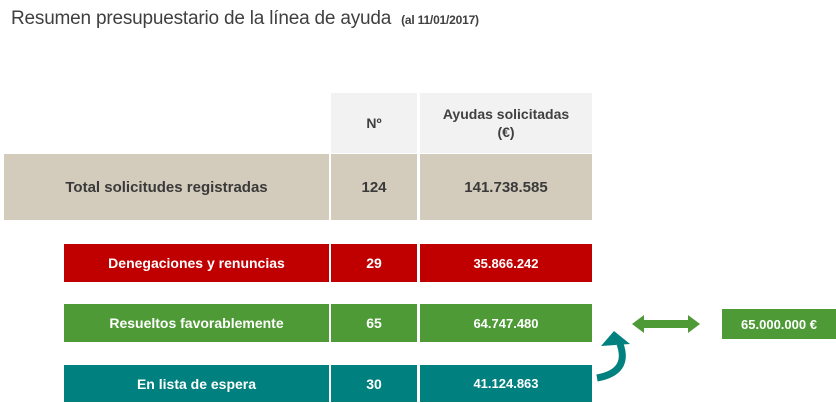  I want to click on double-arrow-icon, so click(666, 324).